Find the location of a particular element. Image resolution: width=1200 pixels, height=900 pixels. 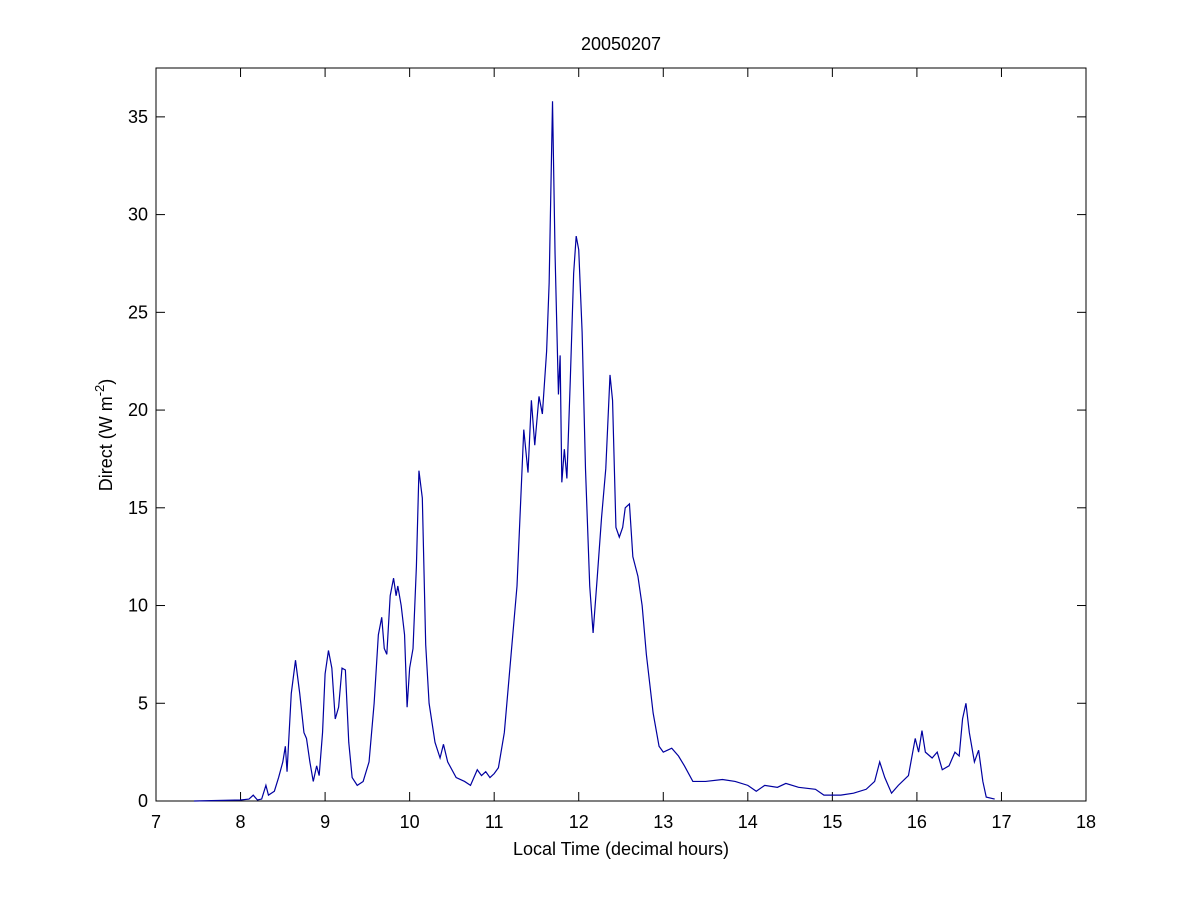

y-tick-label: 35 is located at coordinates (138, 117).